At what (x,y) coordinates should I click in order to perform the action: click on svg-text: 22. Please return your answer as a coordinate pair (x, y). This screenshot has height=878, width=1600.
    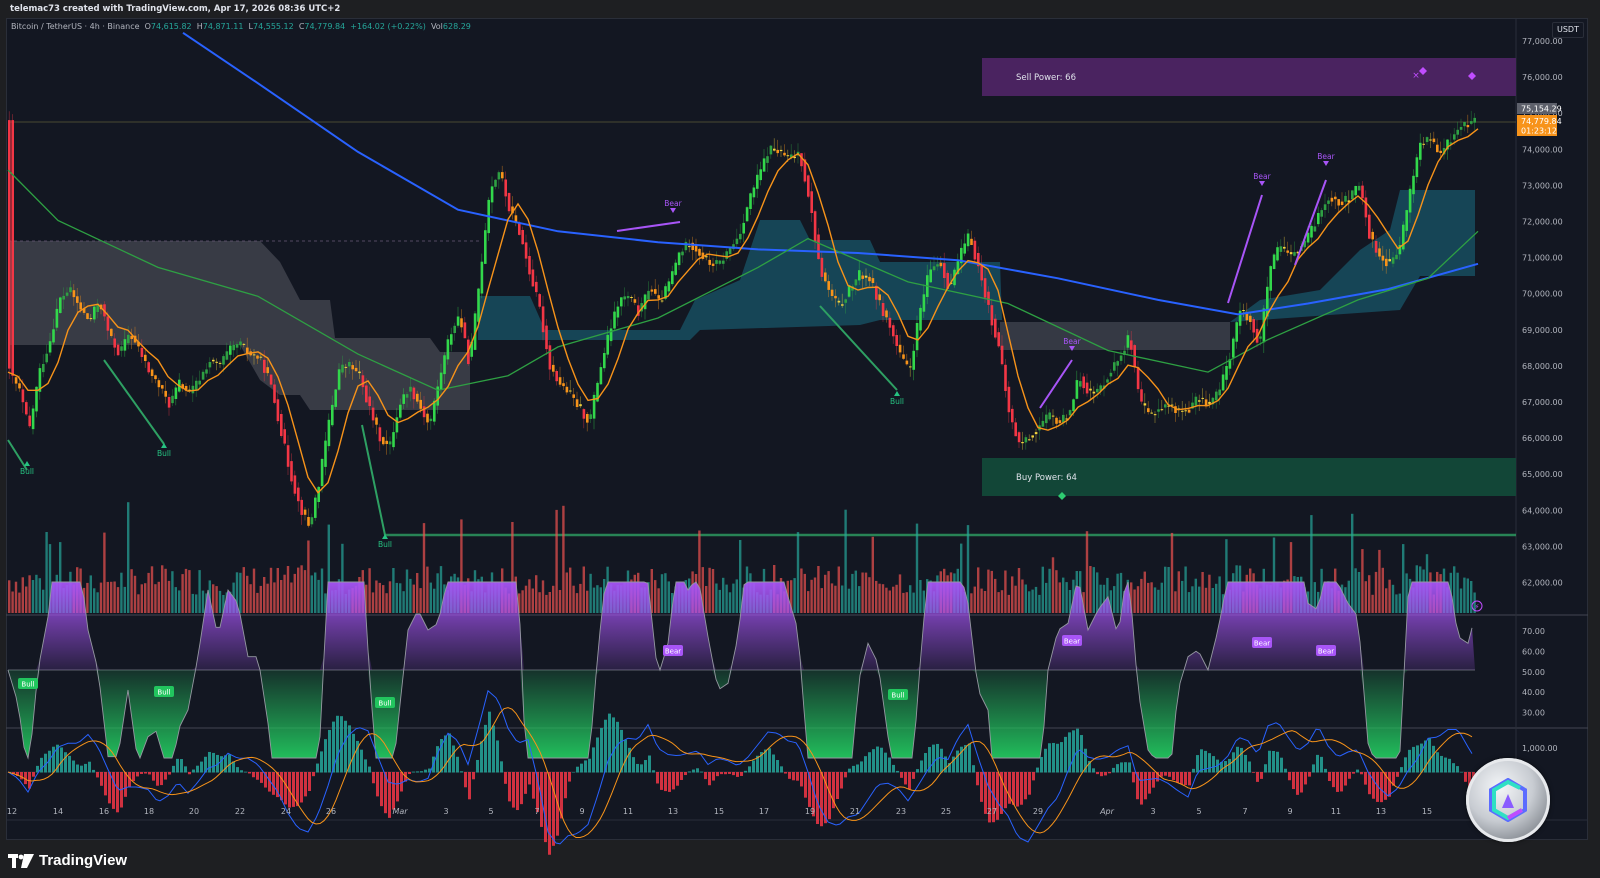
    Looking at the image, I should click on (240, 811).